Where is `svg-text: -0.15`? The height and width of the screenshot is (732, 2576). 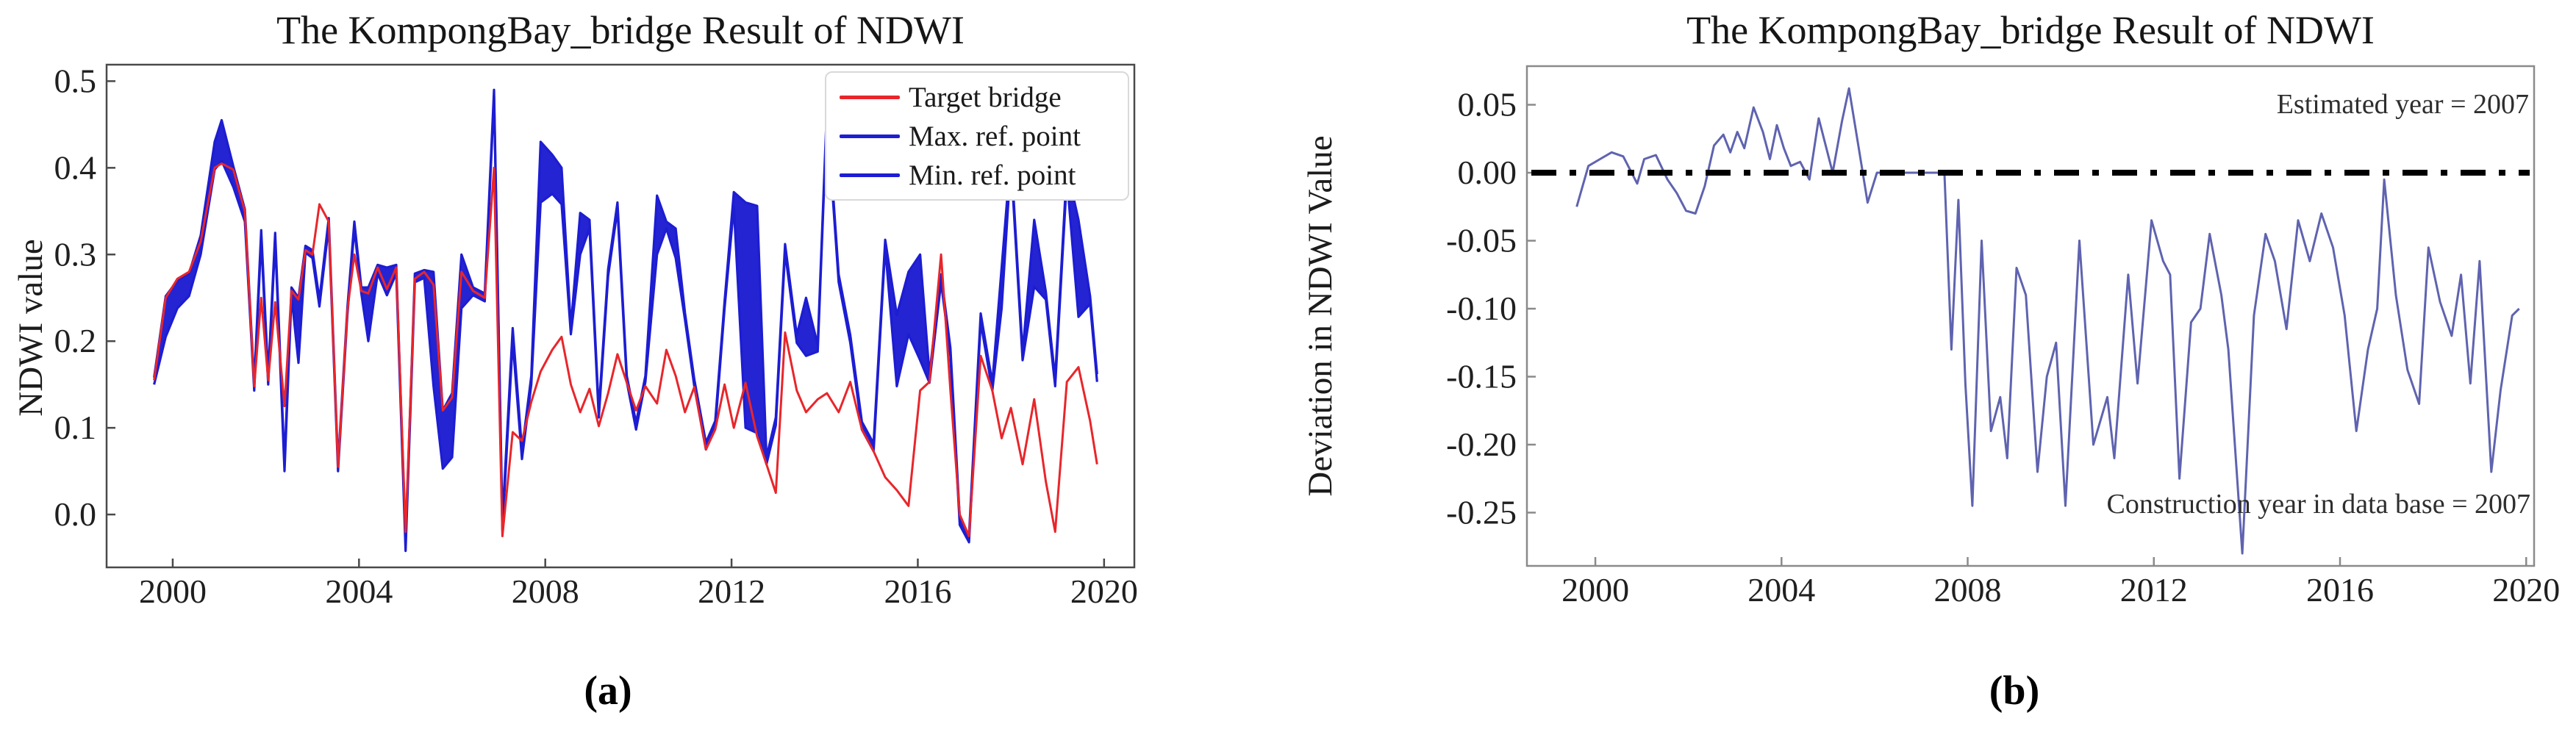
svg-text: -0.15 is located at coordinates (1481, 377).